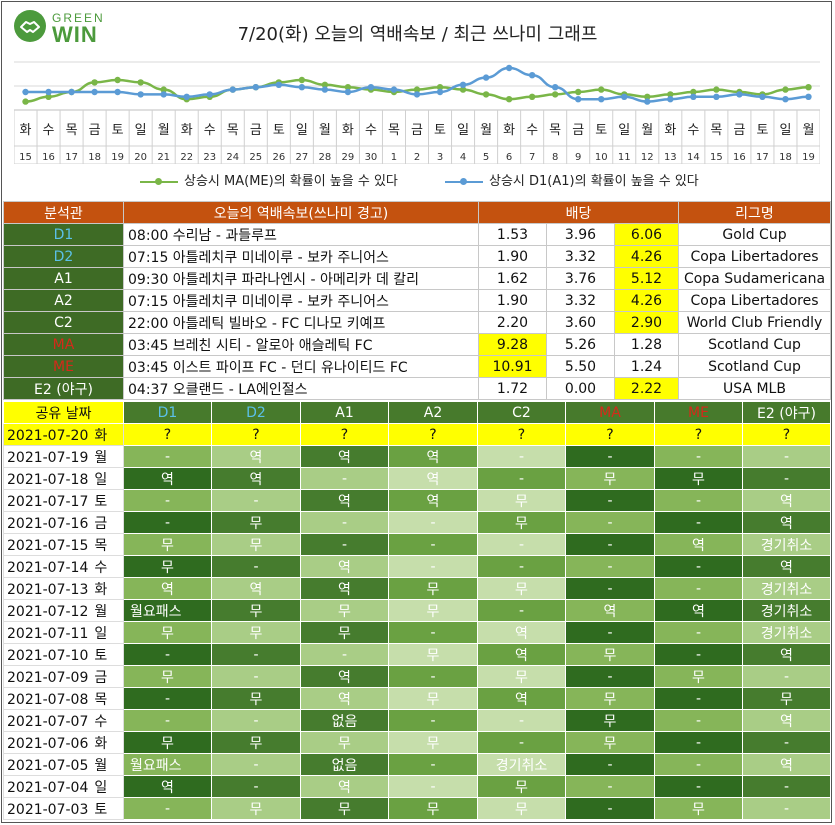 Image resolution: width=835 pixels, height=825 pixels. I want to click on grid-header-cell: E2 (야구), so click(786, 412).